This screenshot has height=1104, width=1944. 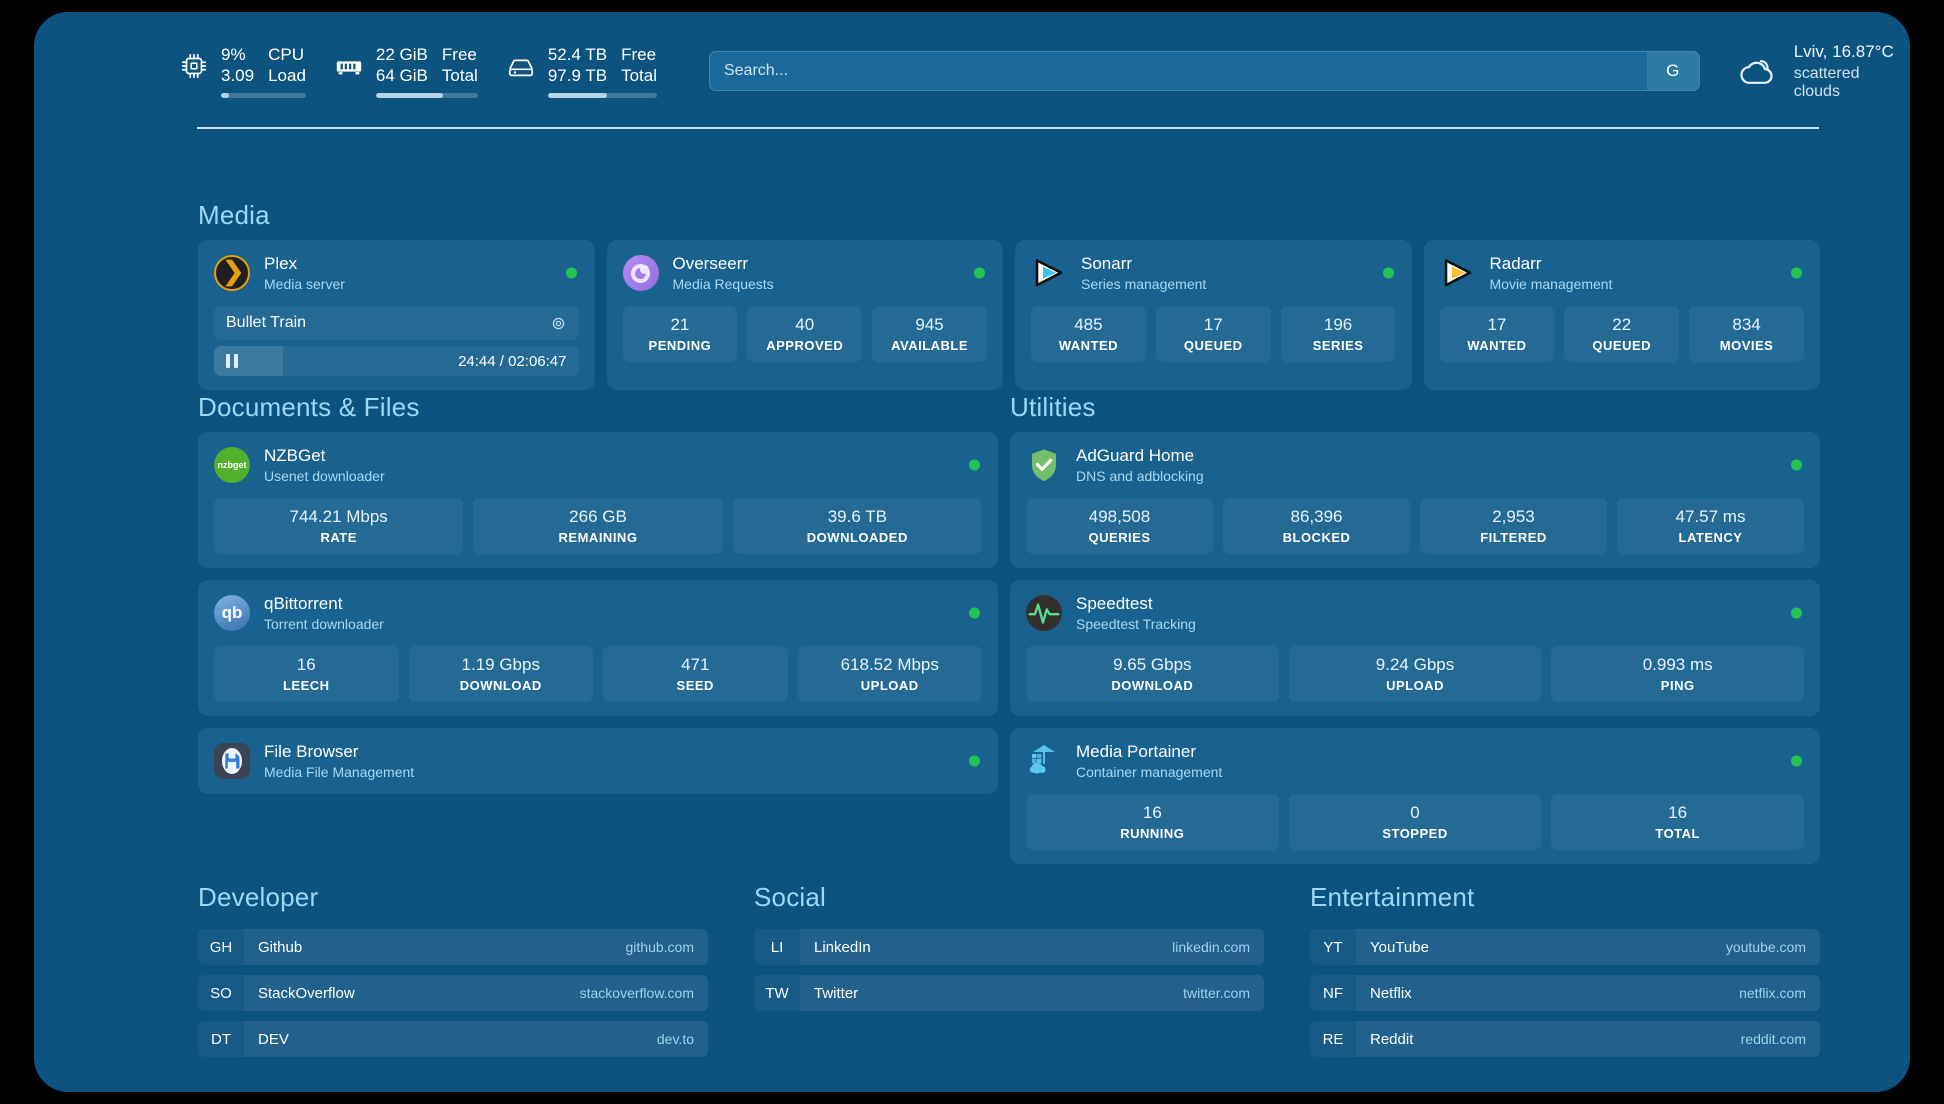 What do you see at coordinates (695, 664) in the screenshot?
I see `stat-value: 471` at bounding box center [695, 664].